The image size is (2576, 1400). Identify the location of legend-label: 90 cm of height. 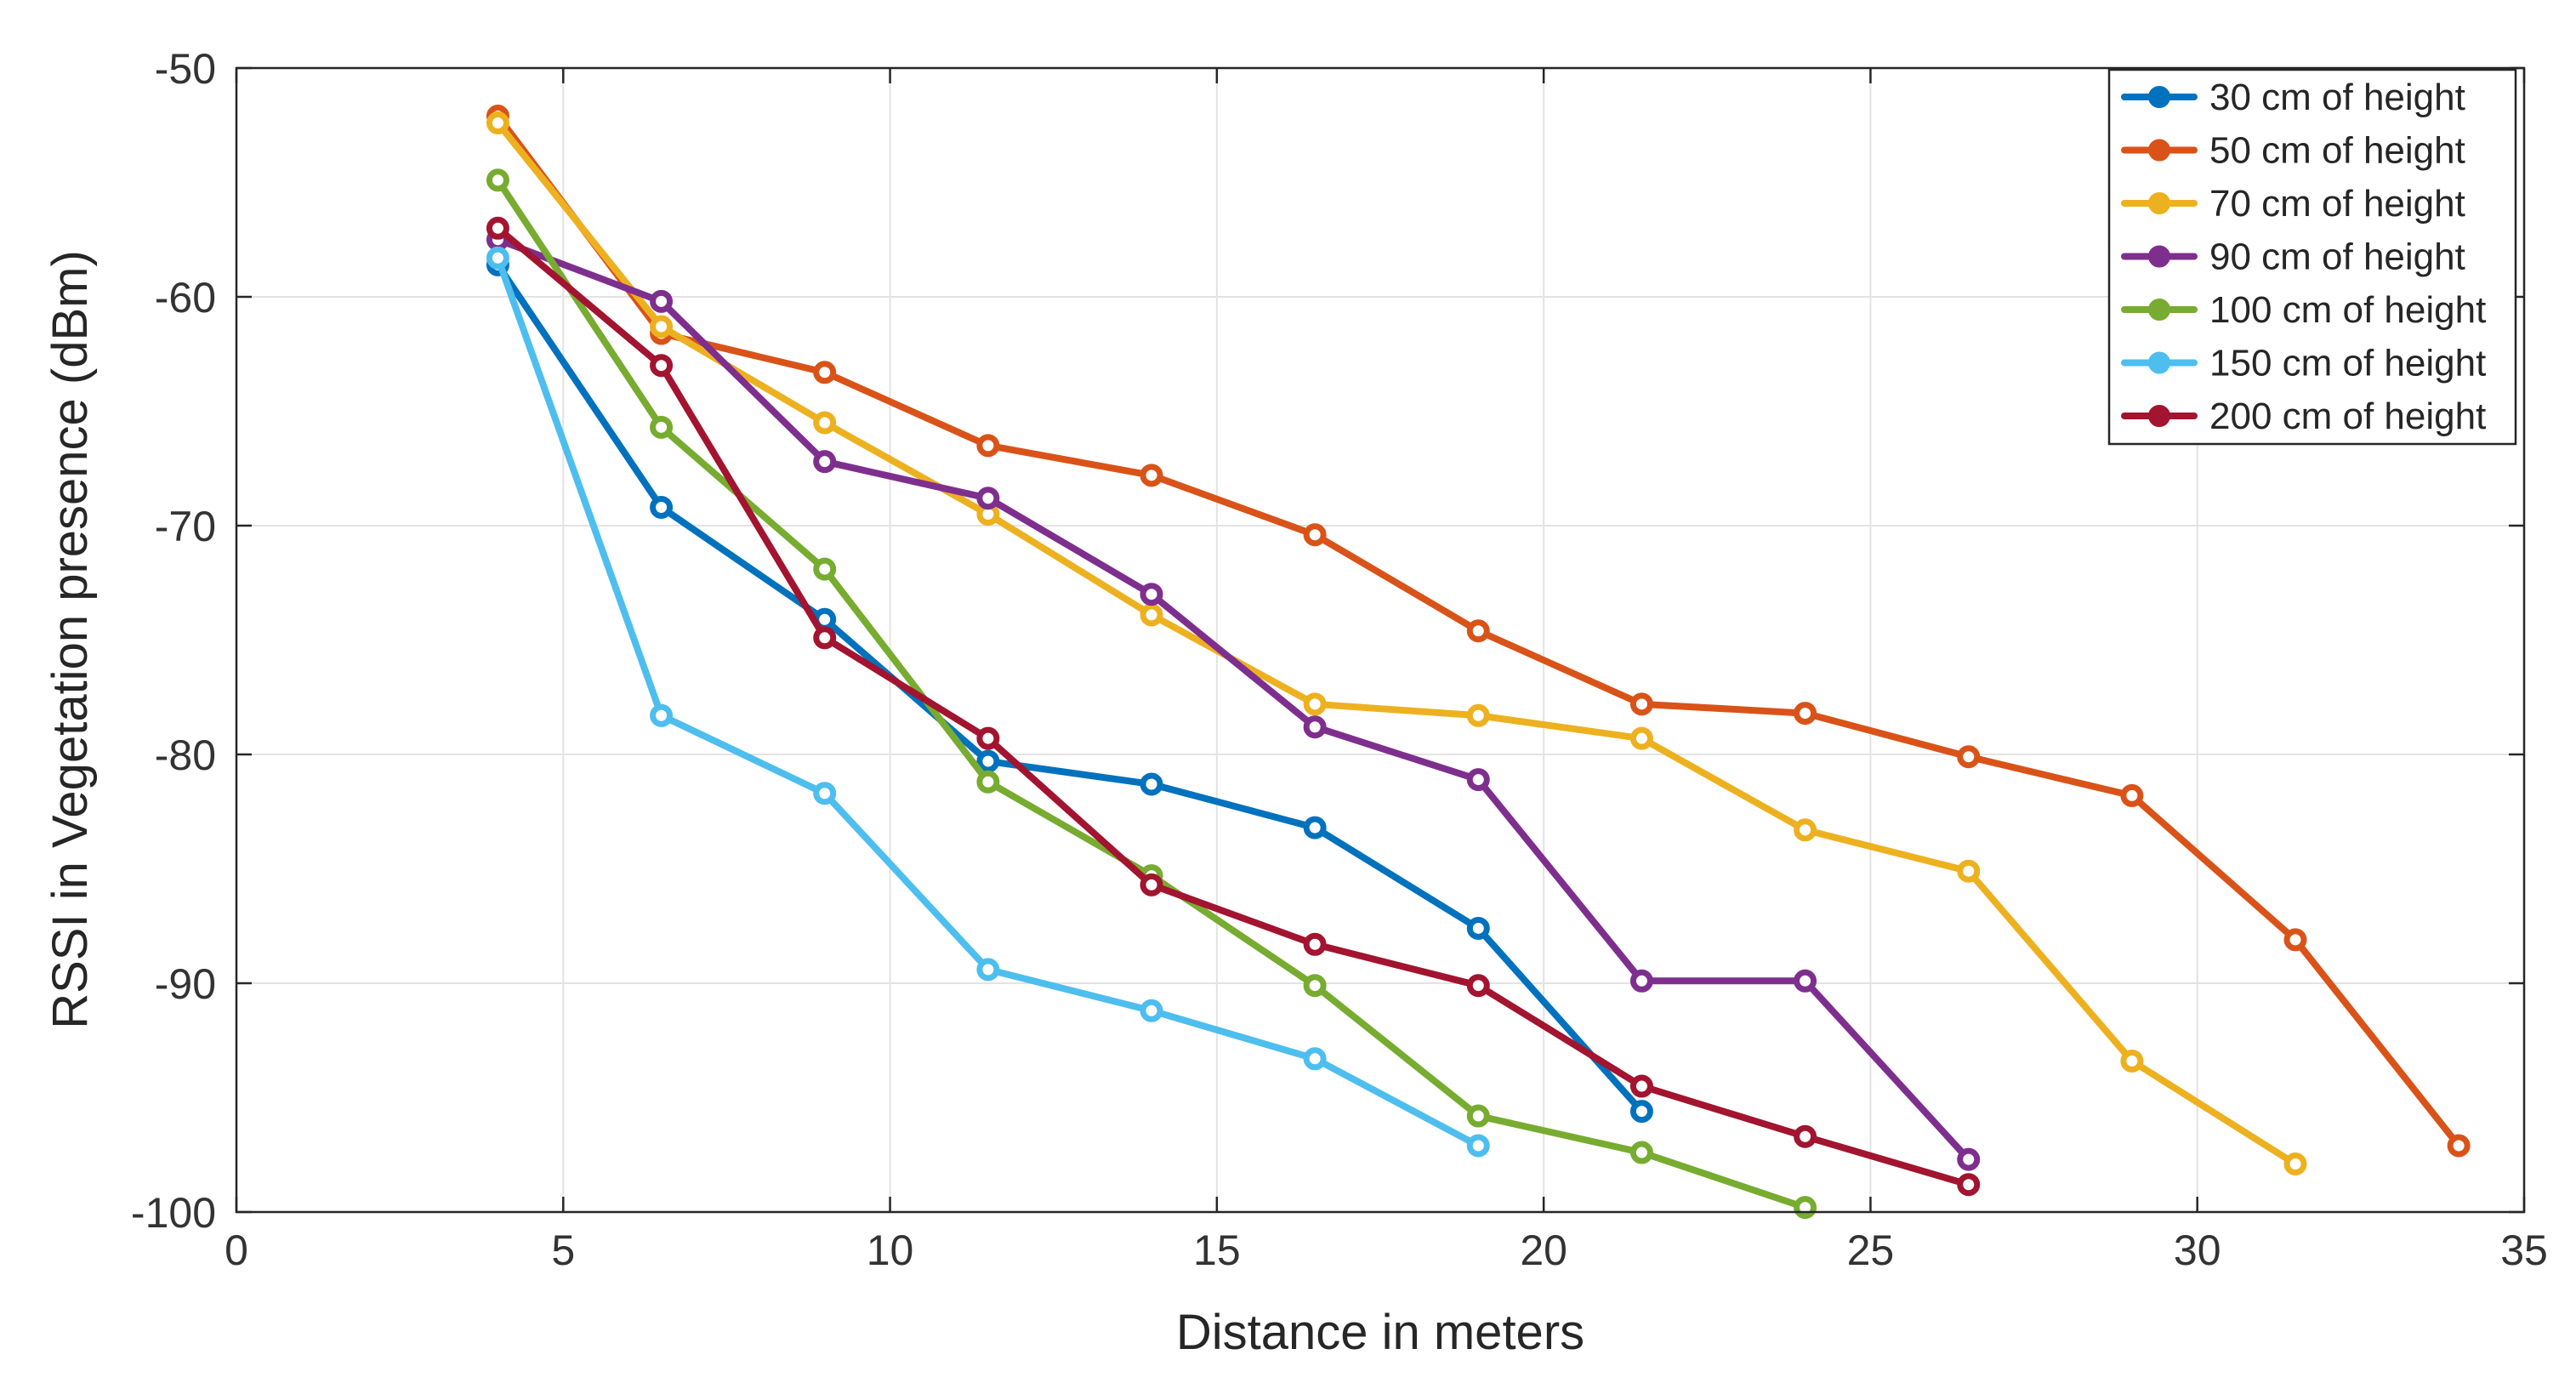
(2337, 257).